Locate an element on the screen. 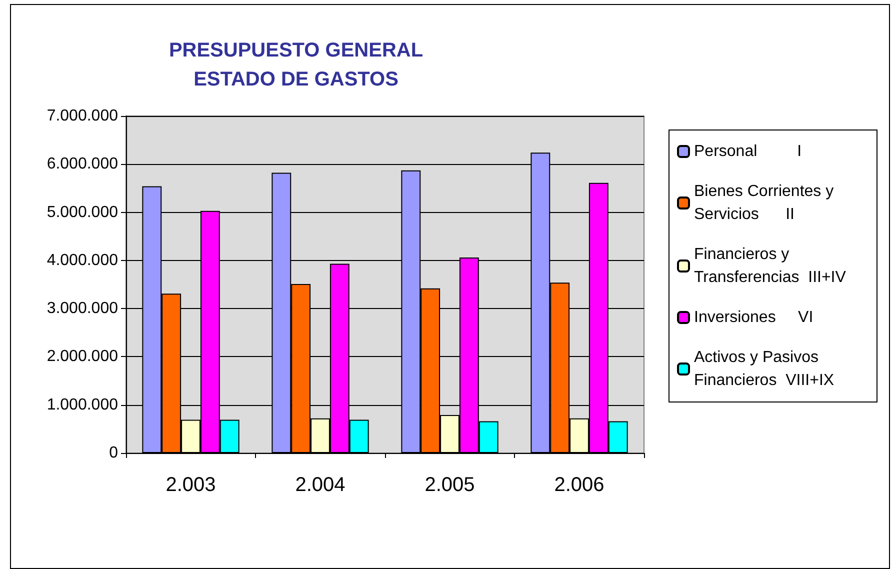  y-tick-label: 0 is located at coordinates (113, 453).